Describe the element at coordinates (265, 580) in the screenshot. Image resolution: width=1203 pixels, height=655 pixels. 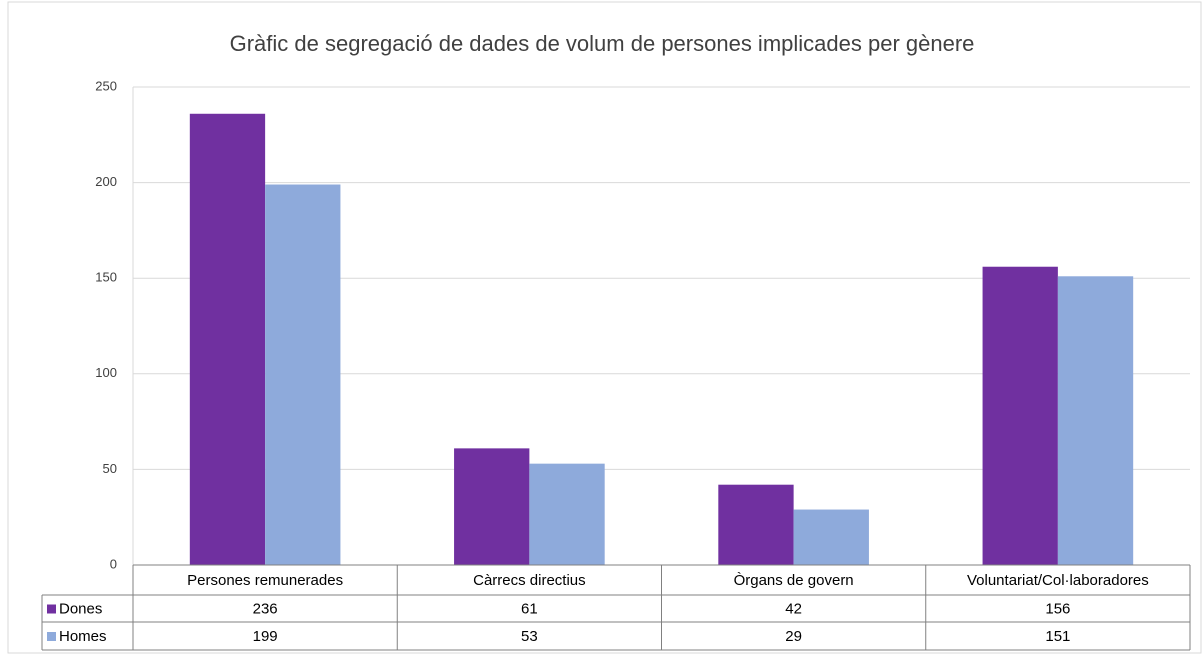
I see `x-tick-label: Persones remunerades` at that location.